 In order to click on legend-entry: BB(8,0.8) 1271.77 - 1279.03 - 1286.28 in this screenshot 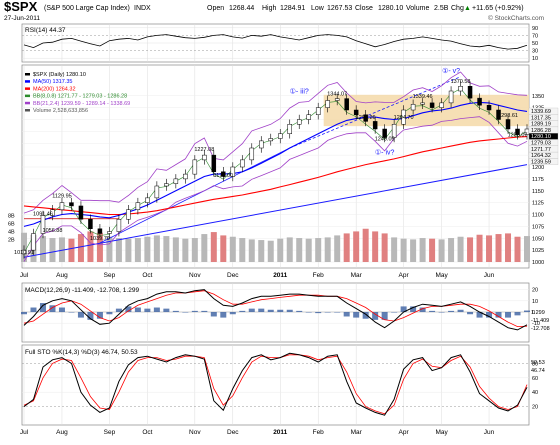, I will do `click(80, 97)`.